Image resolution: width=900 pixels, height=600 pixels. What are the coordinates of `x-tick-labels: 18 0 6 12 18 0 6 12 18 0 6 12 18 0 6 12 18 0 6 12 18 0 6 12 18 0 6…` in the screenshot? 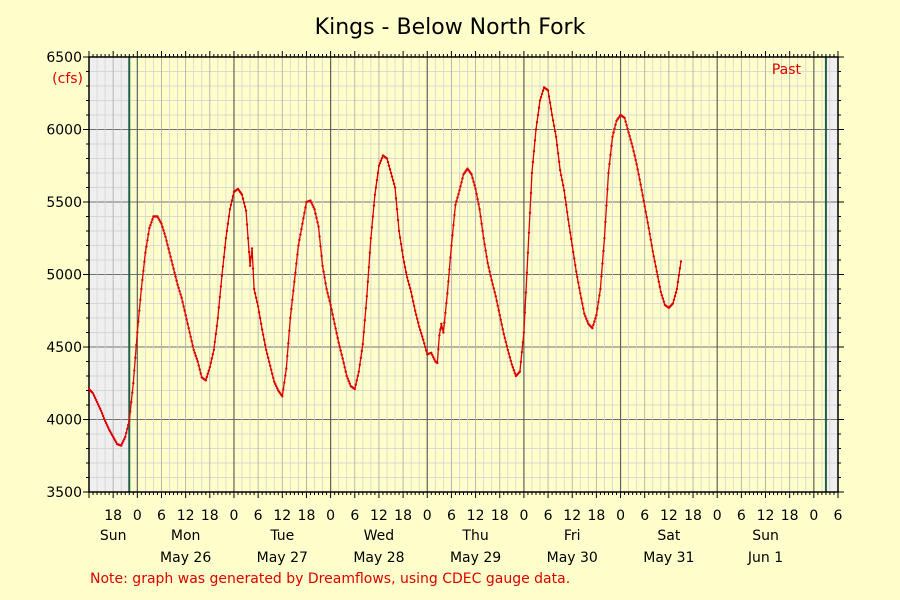 It's located at (473, 516).